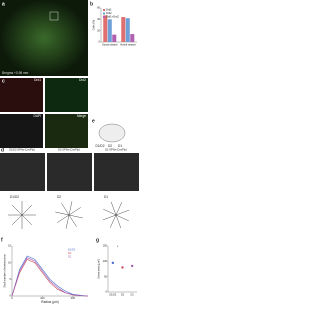 This screenshot has height=312, width=320. What do you see at coordinates (81, 116) in the screenshot?
I see `tile-label: Merge` at bounding box center [81, 116].